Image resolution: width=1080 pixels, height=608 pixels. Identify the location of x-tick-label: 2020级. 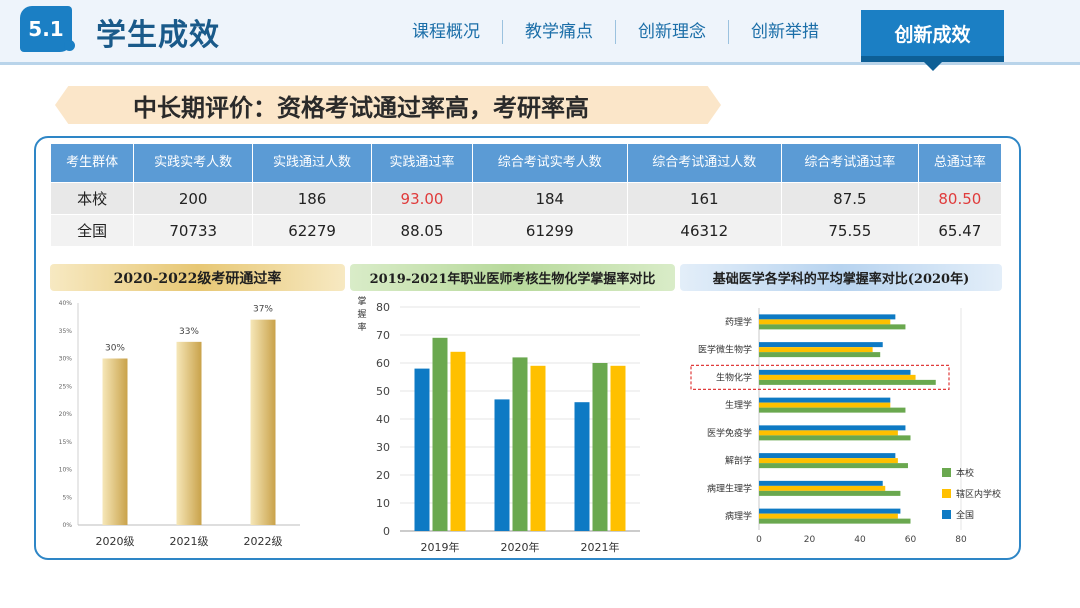
(115, 541).